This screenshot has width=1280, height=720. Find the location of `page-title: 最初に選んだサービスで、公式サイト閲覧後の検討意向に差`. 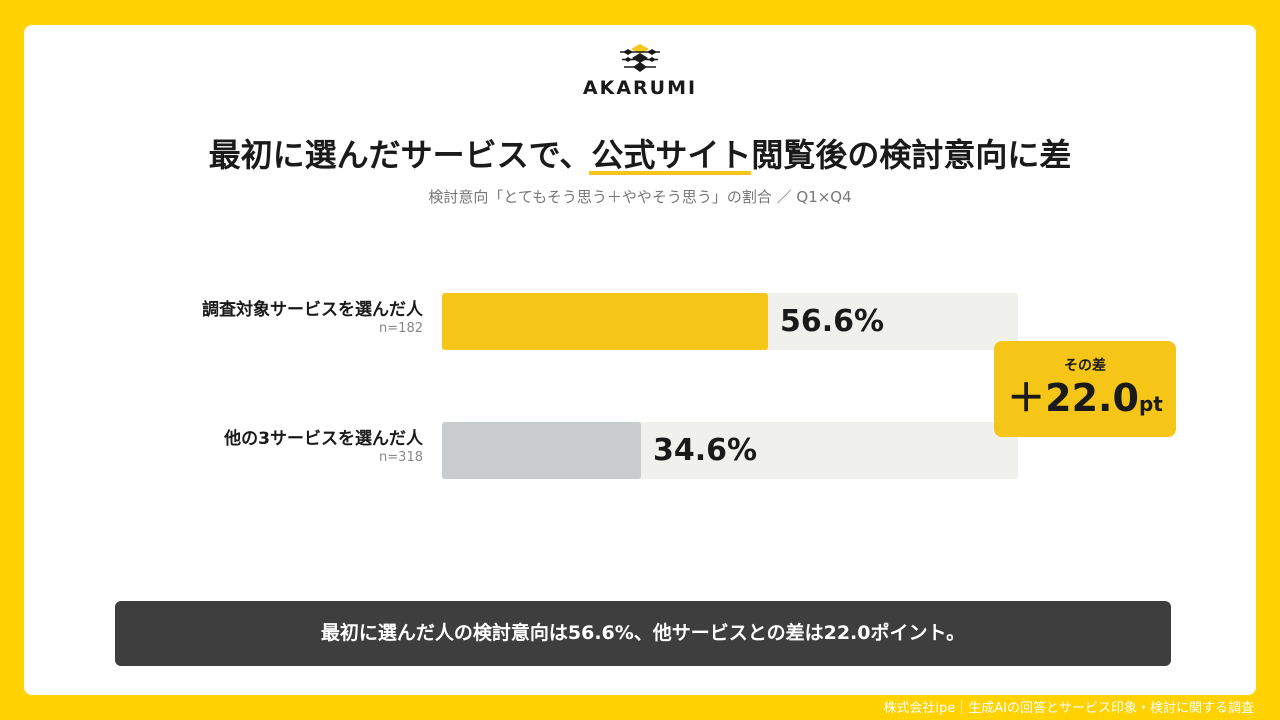

page-title: 最初に選んだサービスで、公式サイト閲覧後の検討意向に差 is located at coordinates (640, 155).